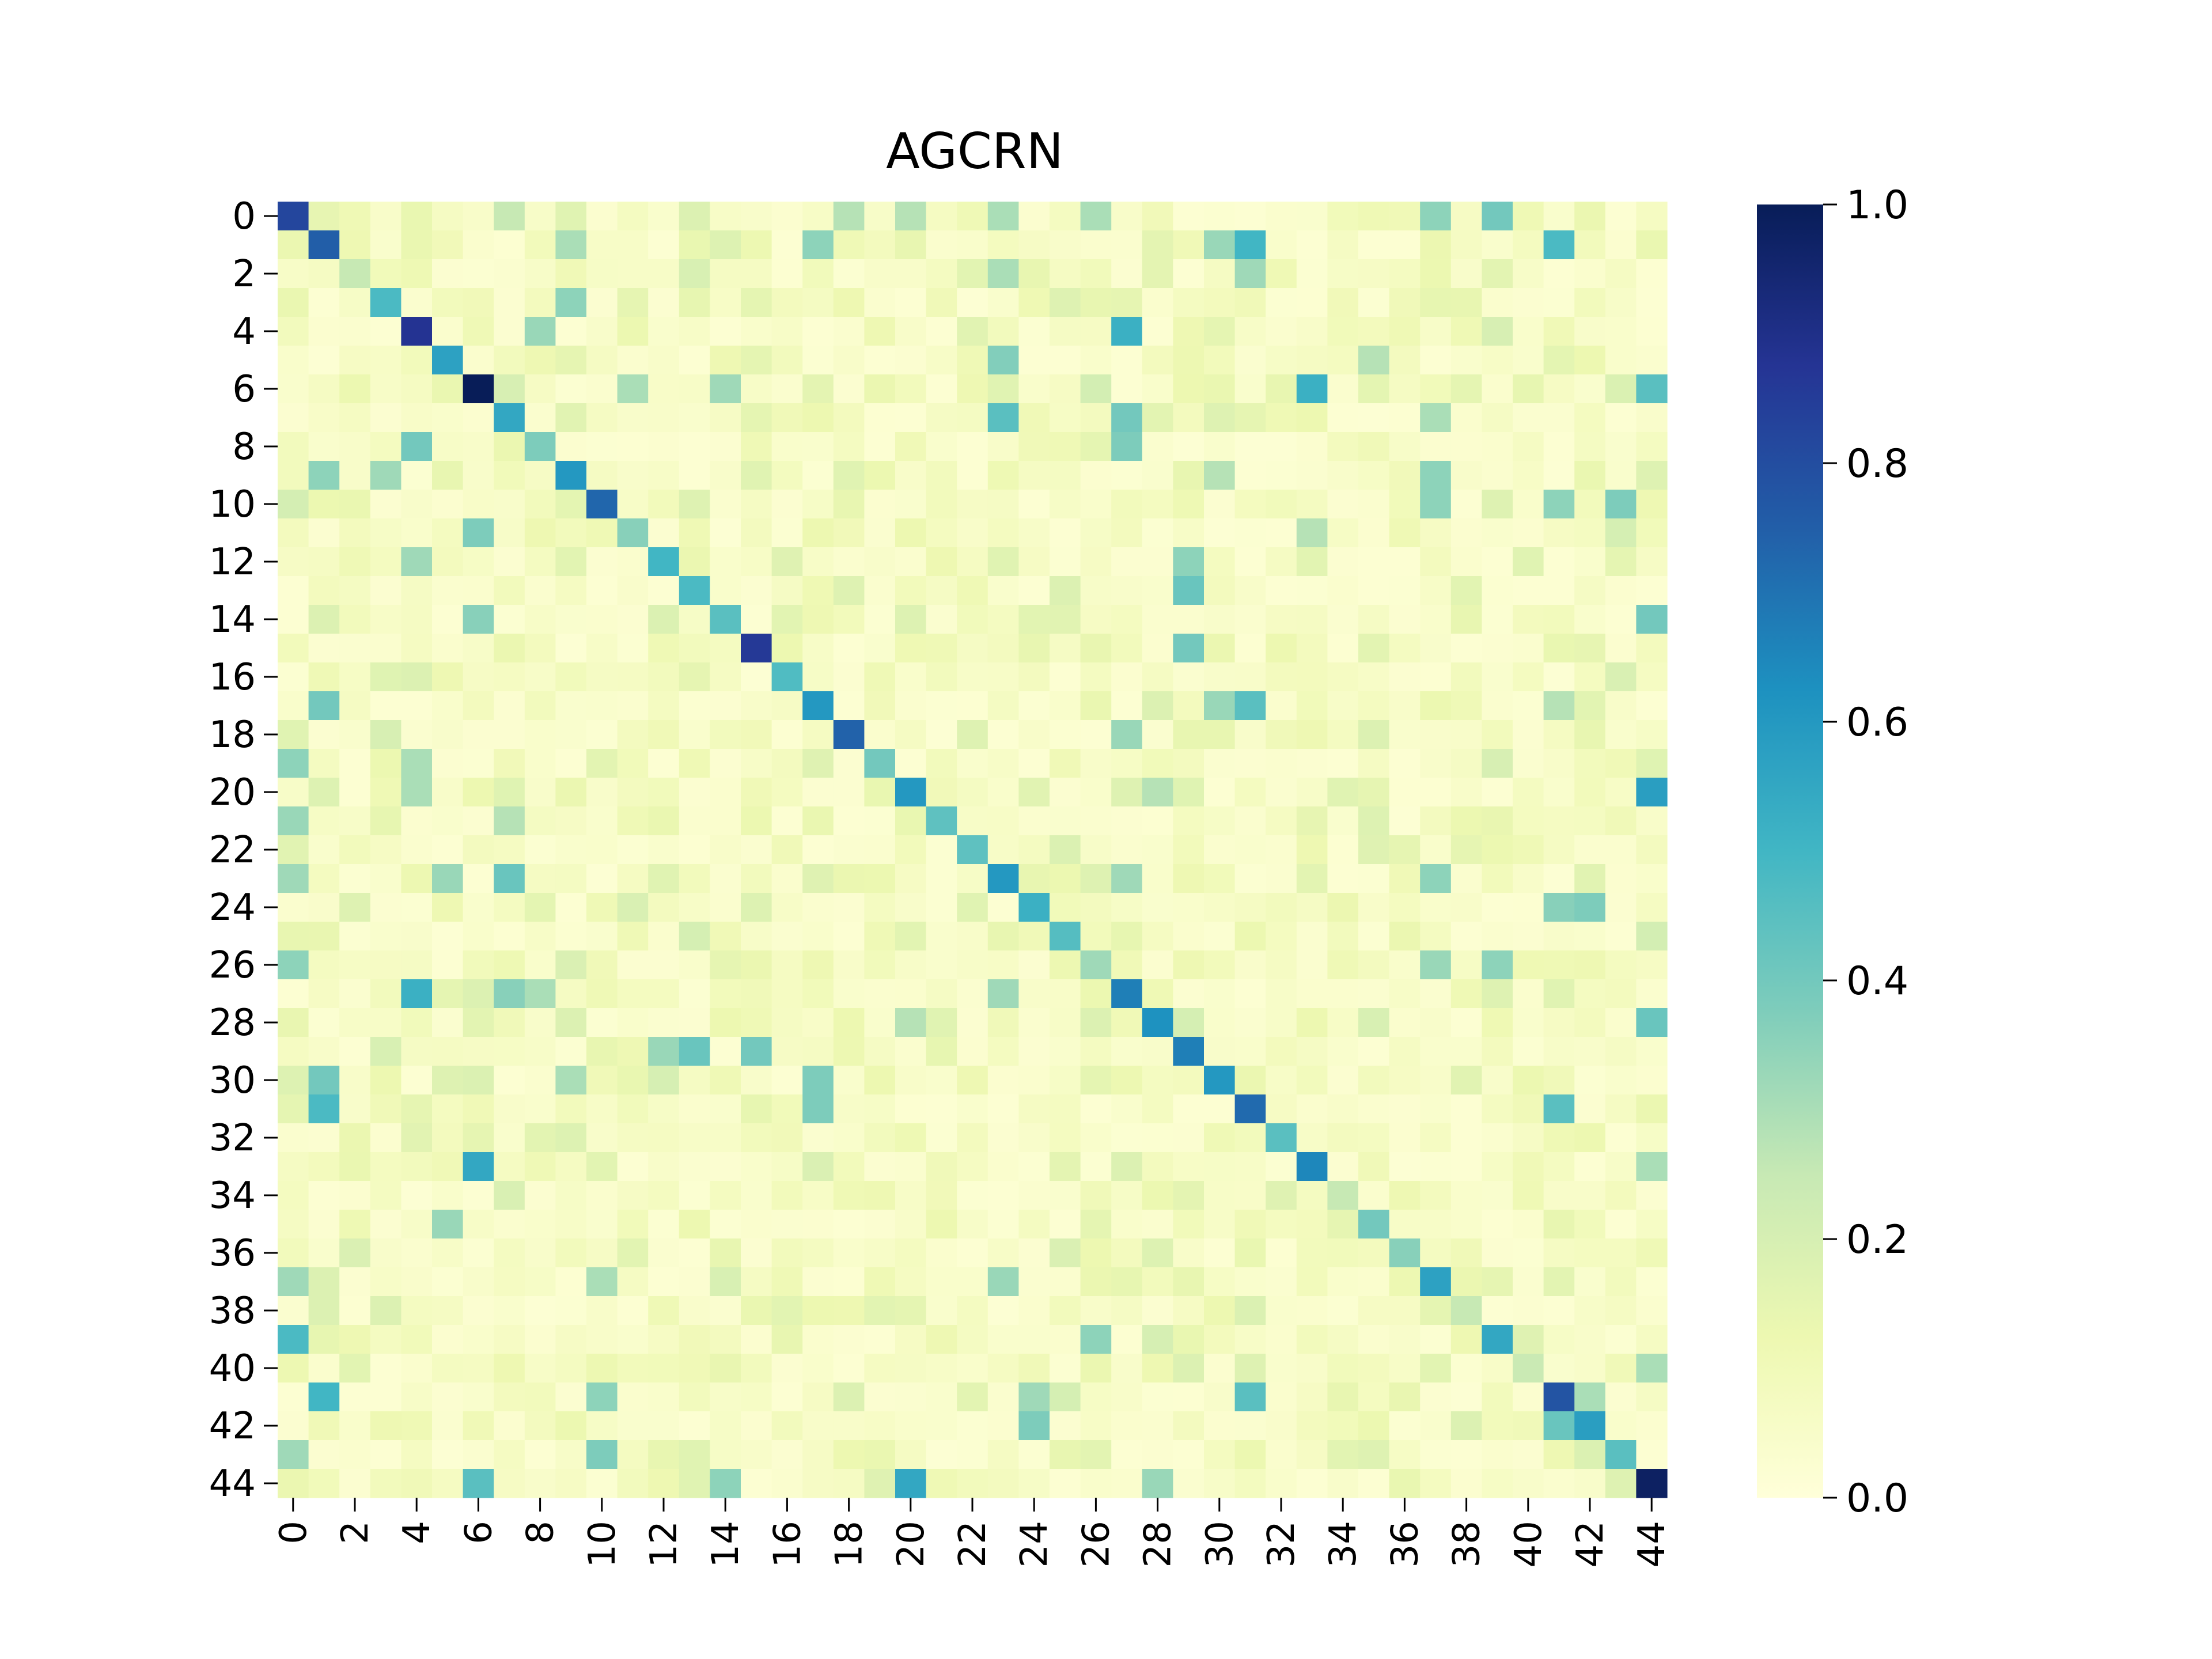 Image resolution: width=2212 pixels, height=1659 pixels. I want to click on y-tick-label: 0, so click(244, 216).